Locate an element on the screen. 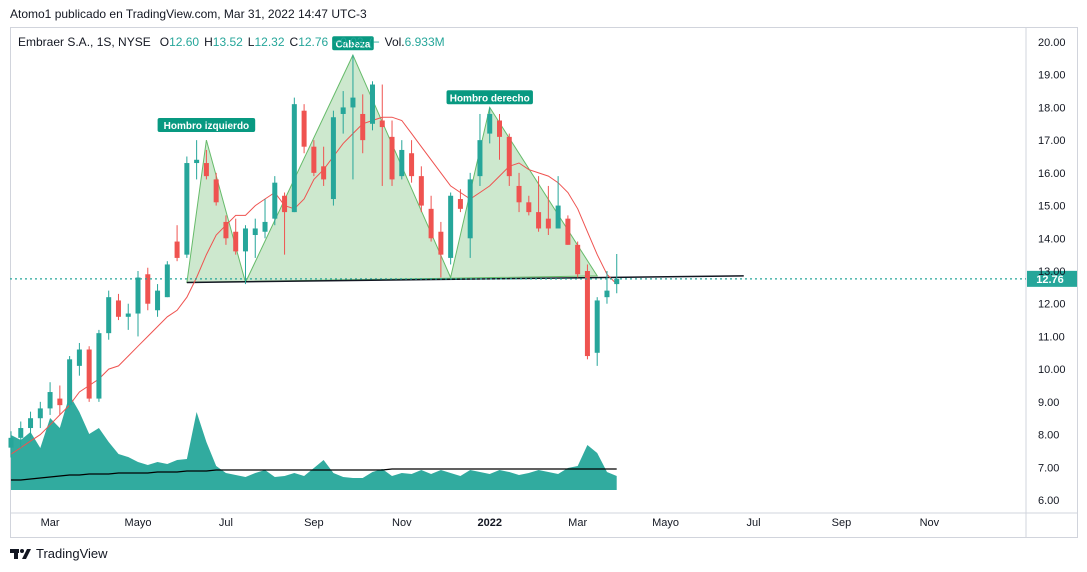 This screenshot has width=1087, height=572. pattern-label-text: Cabeza is located at coordinates (352, 44).